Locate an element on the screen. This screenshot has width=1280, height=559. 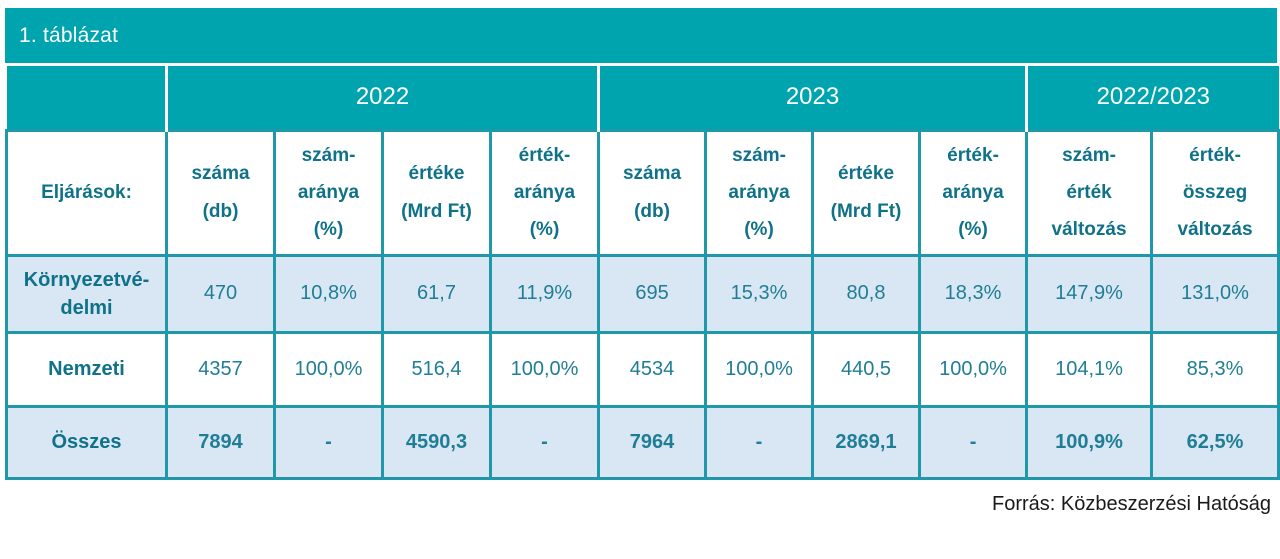
cell-nat-count-change: 104,1% is located at coordinates (1089, 369).